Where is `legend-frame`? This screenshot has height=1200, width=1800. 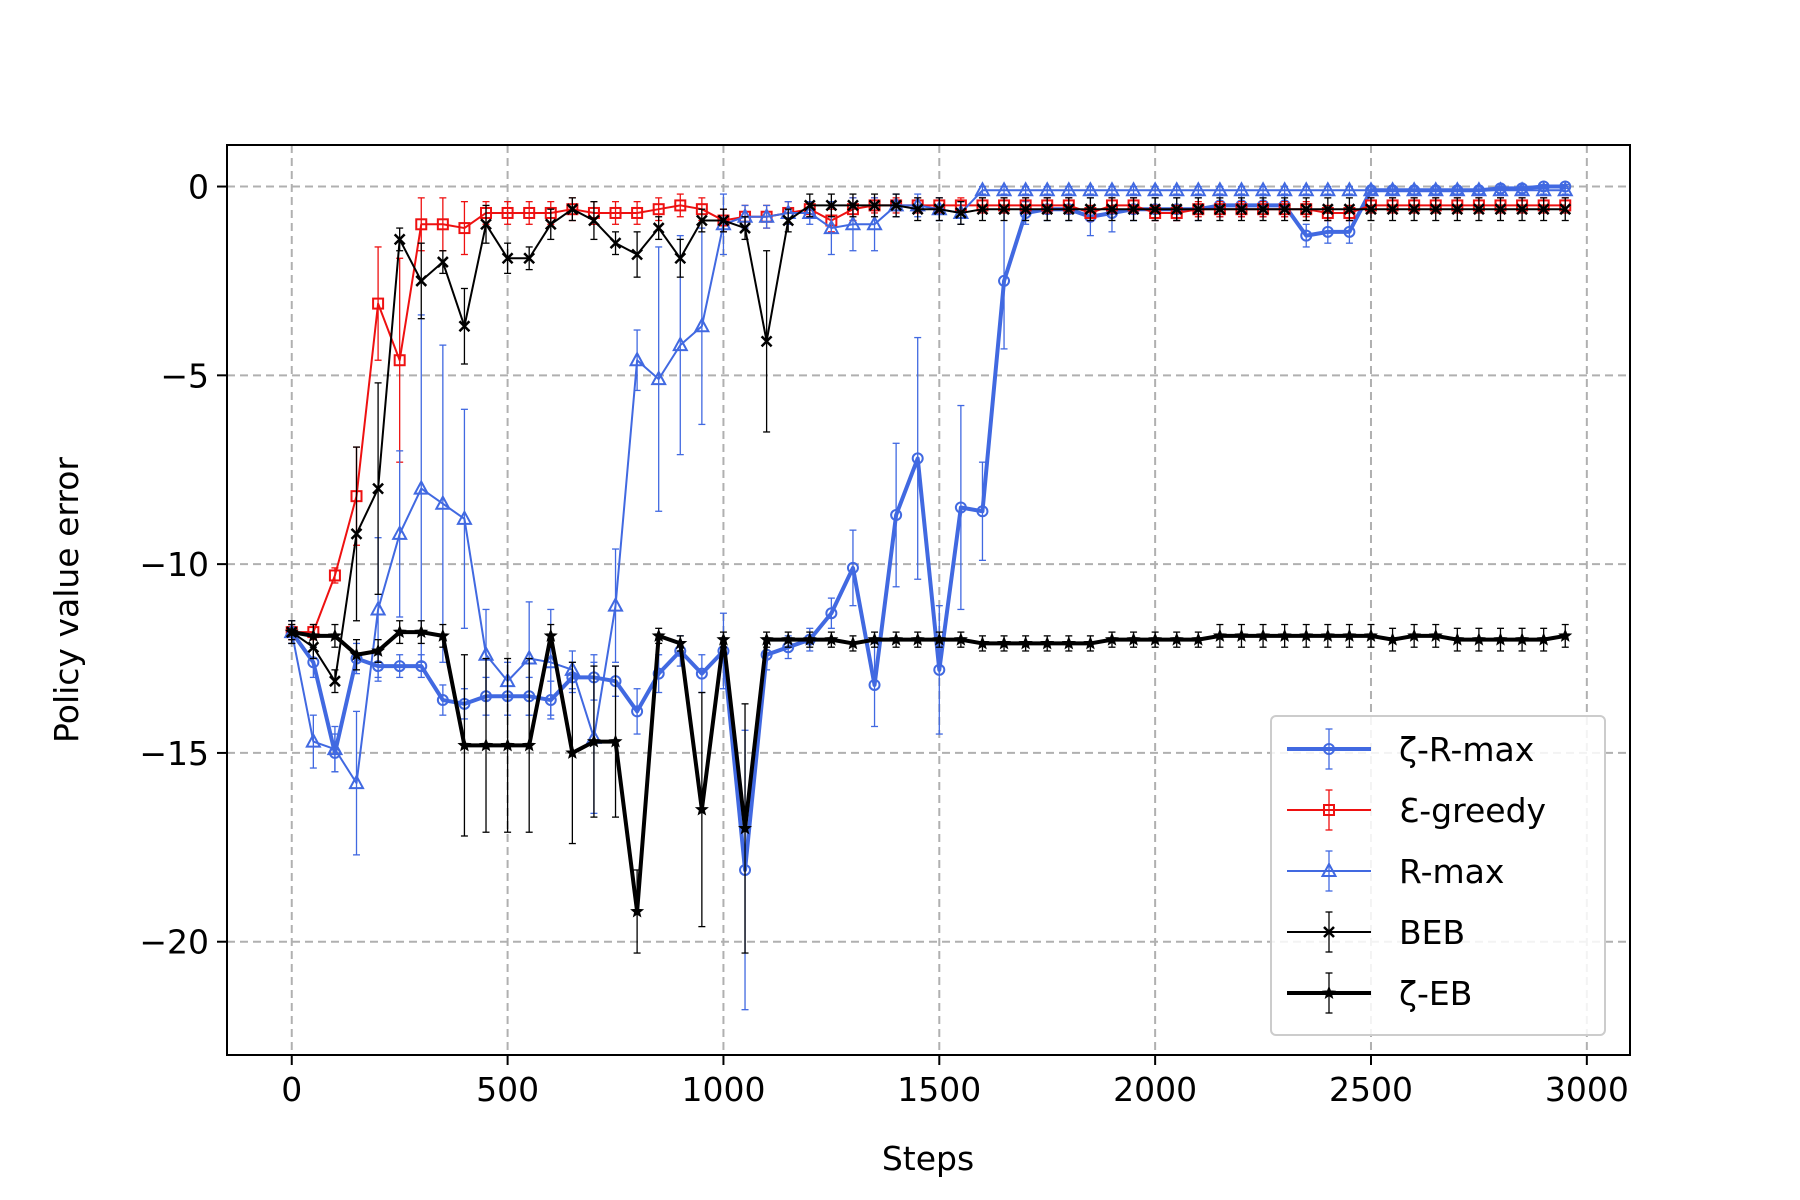 legend-frame is located at coordinates (1438, 875).